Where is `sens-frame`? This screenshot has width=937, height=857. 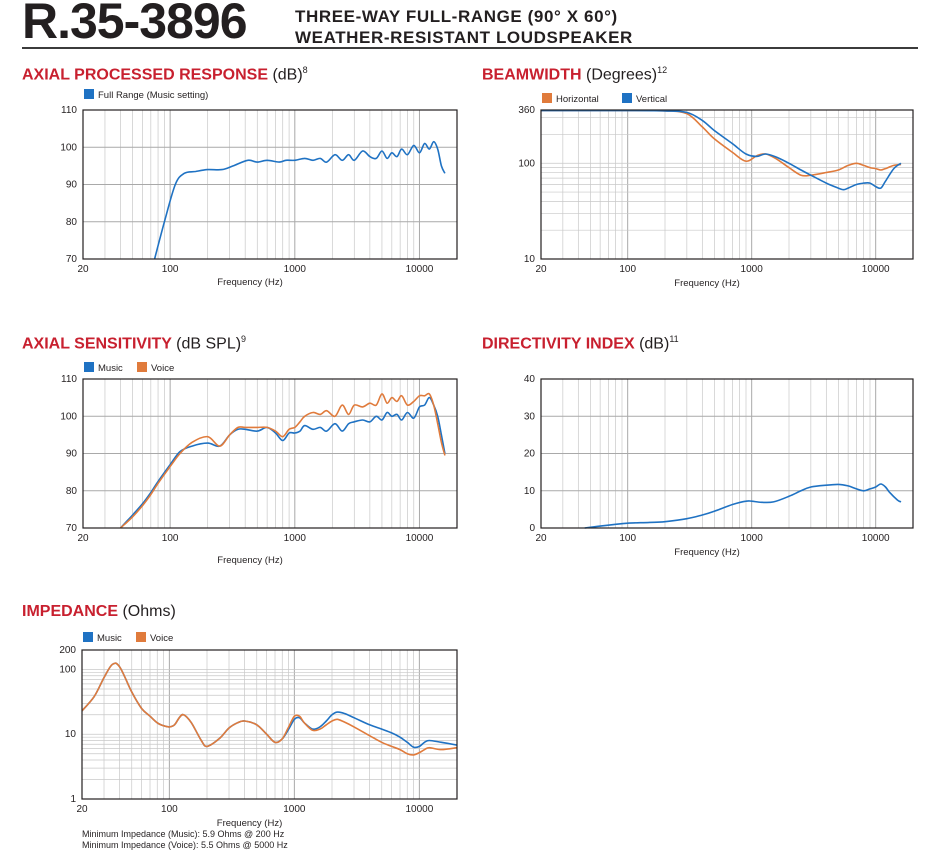
sens-frame is located at coordinates (270, 453).